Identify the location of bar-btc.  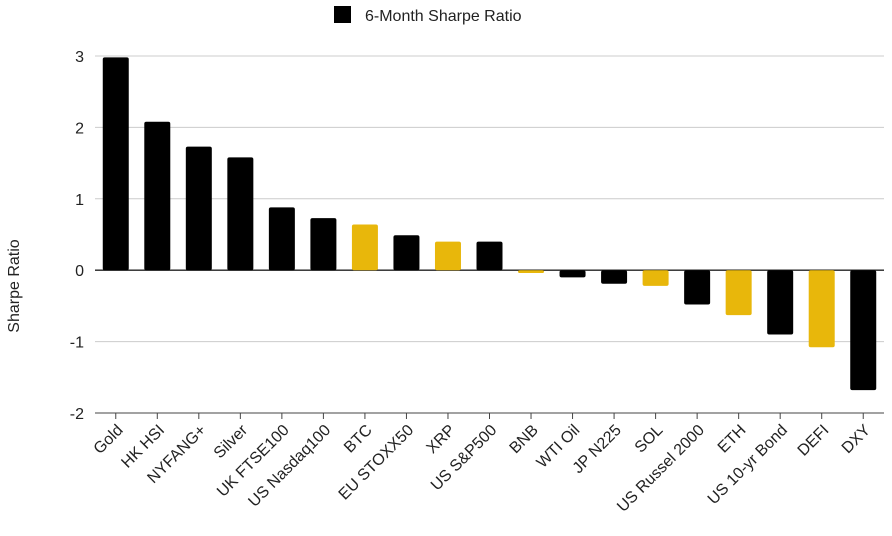
(364, 247).